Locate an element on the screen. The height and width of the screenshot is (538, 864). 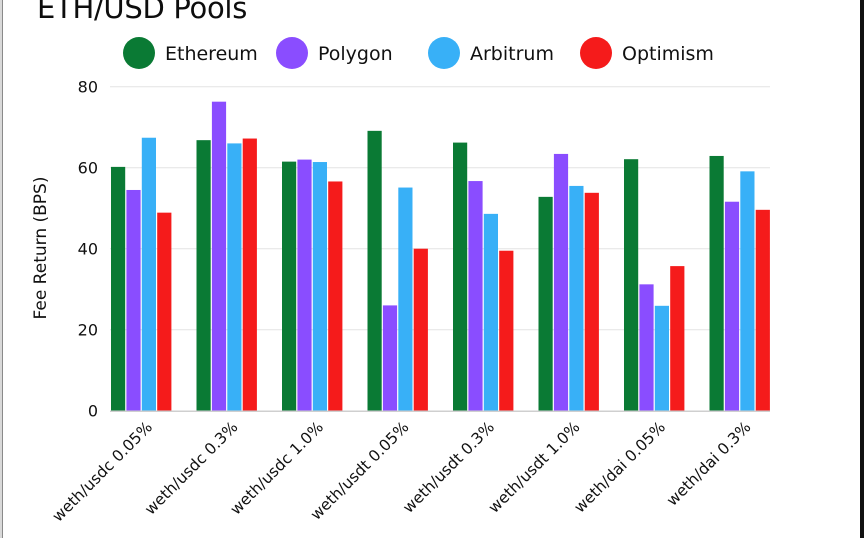
legend-marker-polygon is located at coordinates (292, 53).